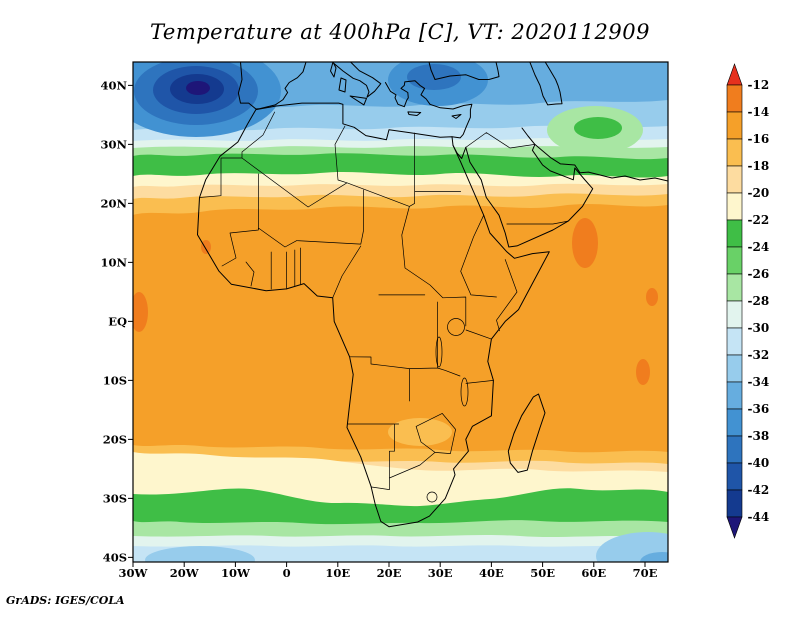 This screenshot has height=618, width=800. What do you see at coordinates (759, 490) in the screenshot?
I see `colorbar-label: -42` at bounding box center [759, 490].